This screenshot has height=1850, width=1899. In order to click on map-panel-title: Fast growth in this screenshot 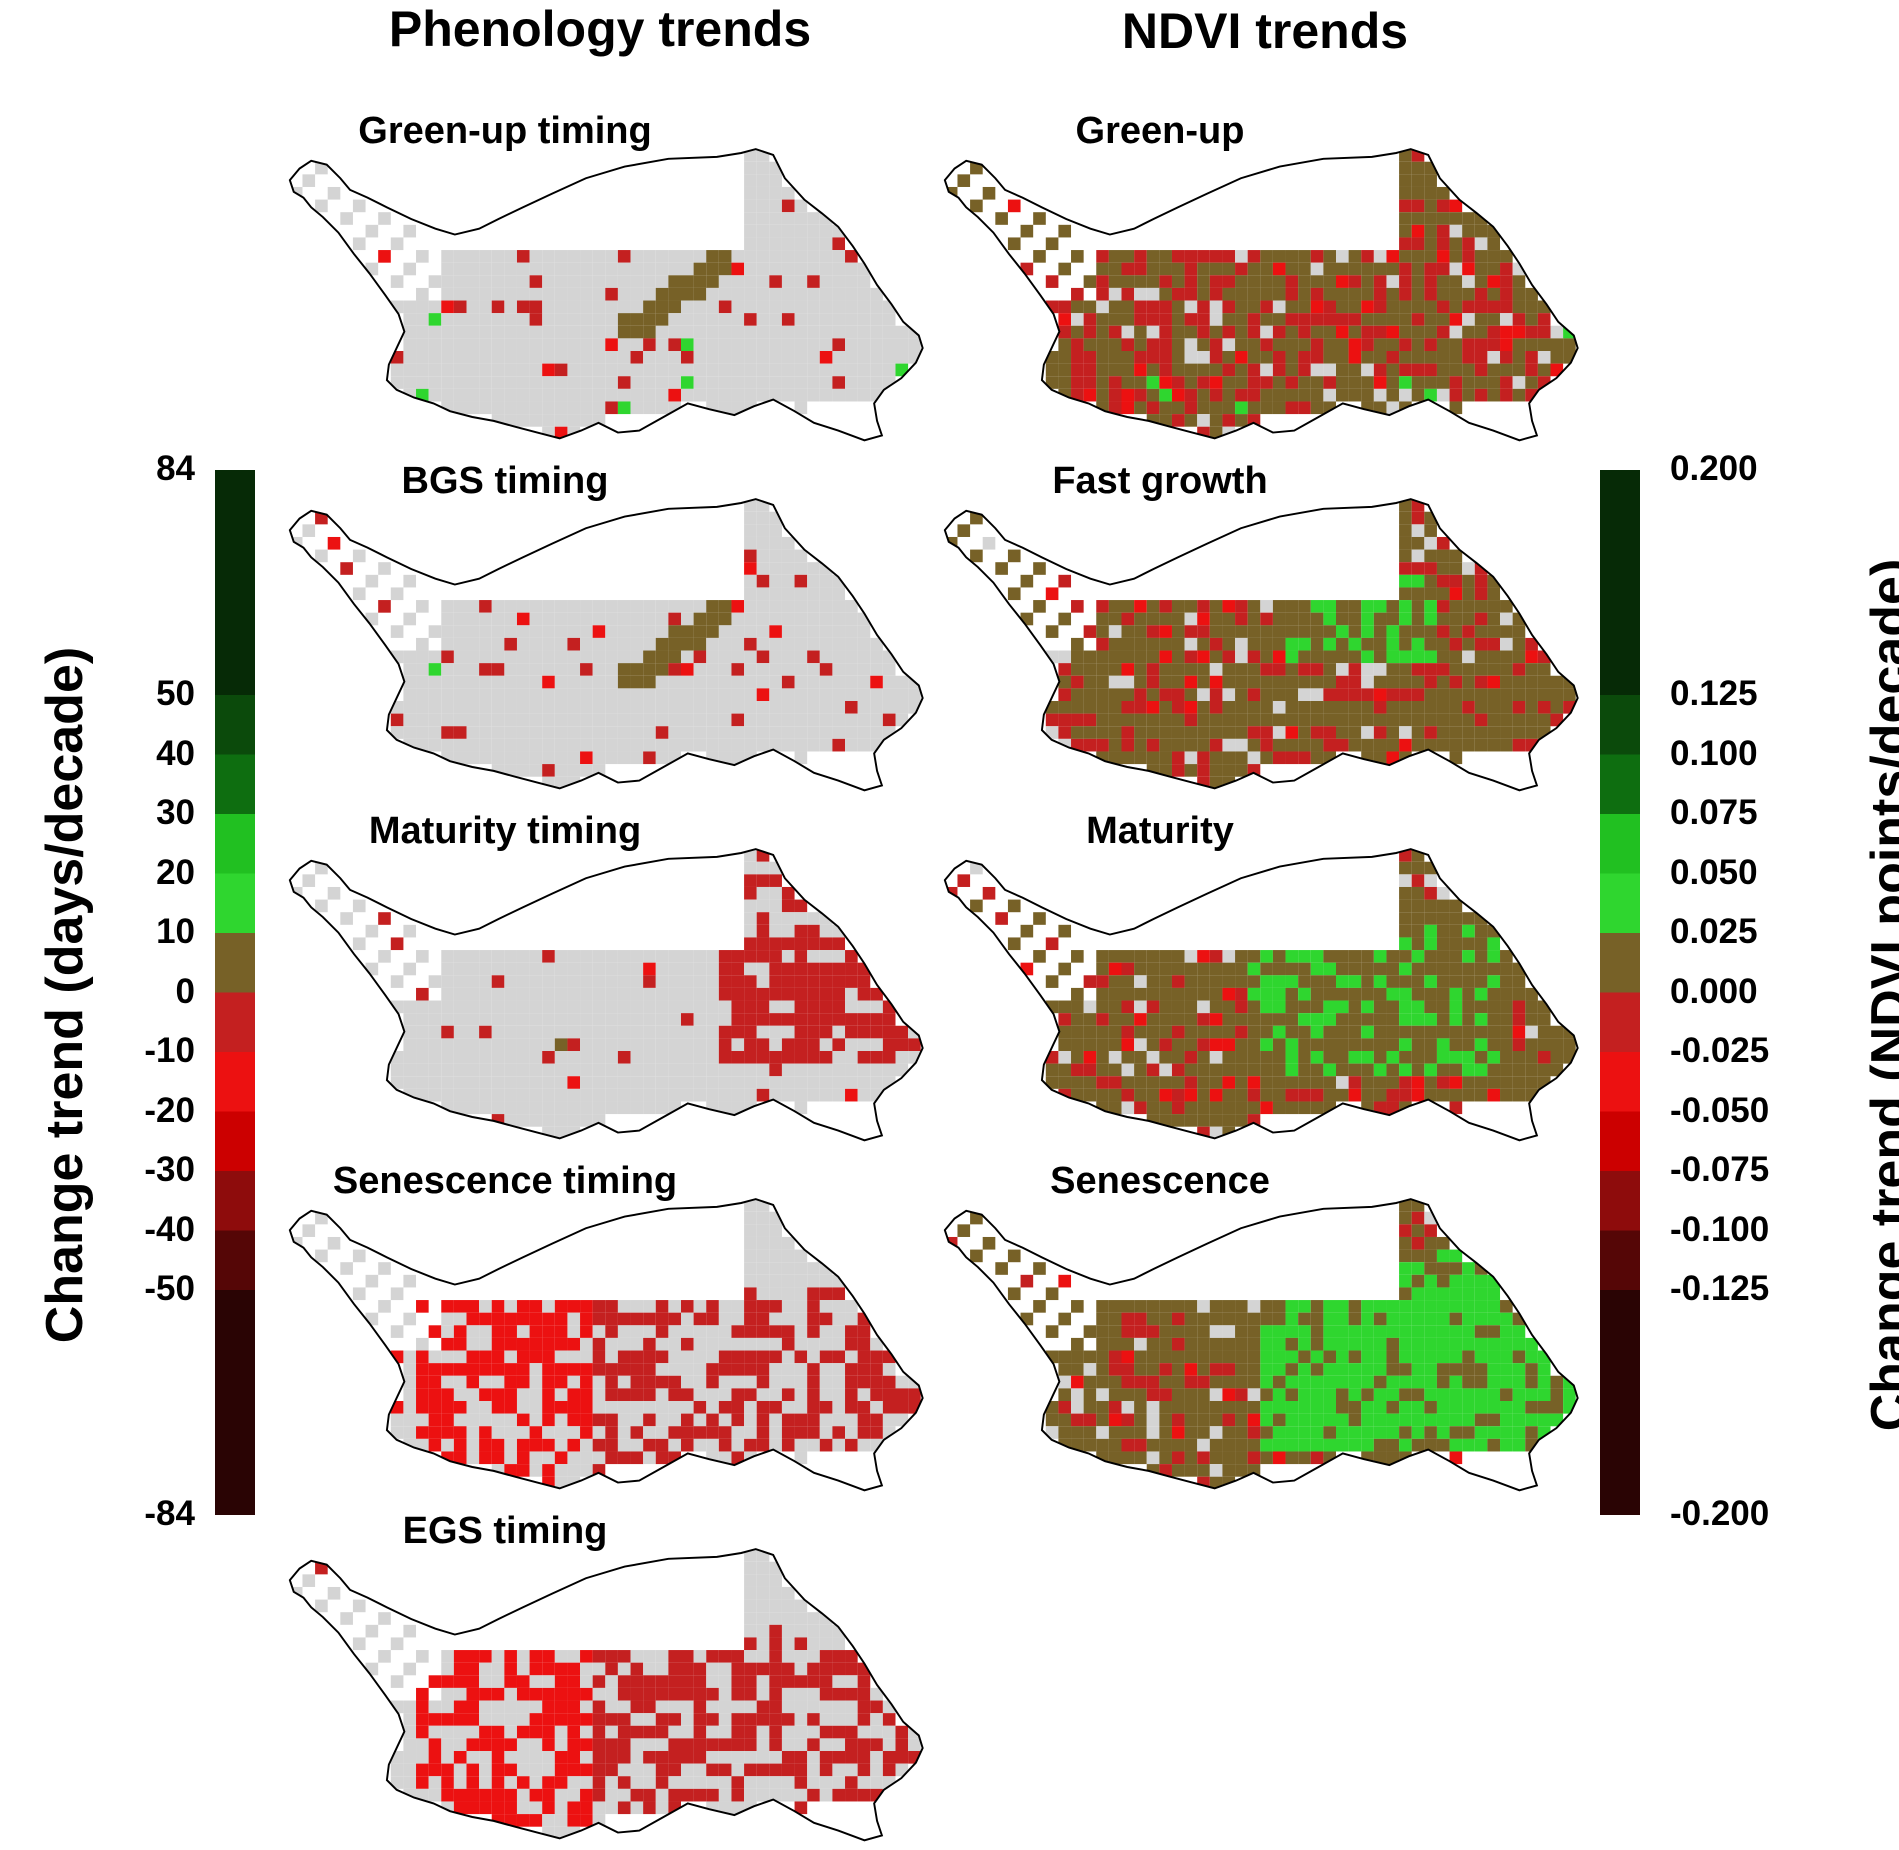, I will do `click(1160, 481)`.